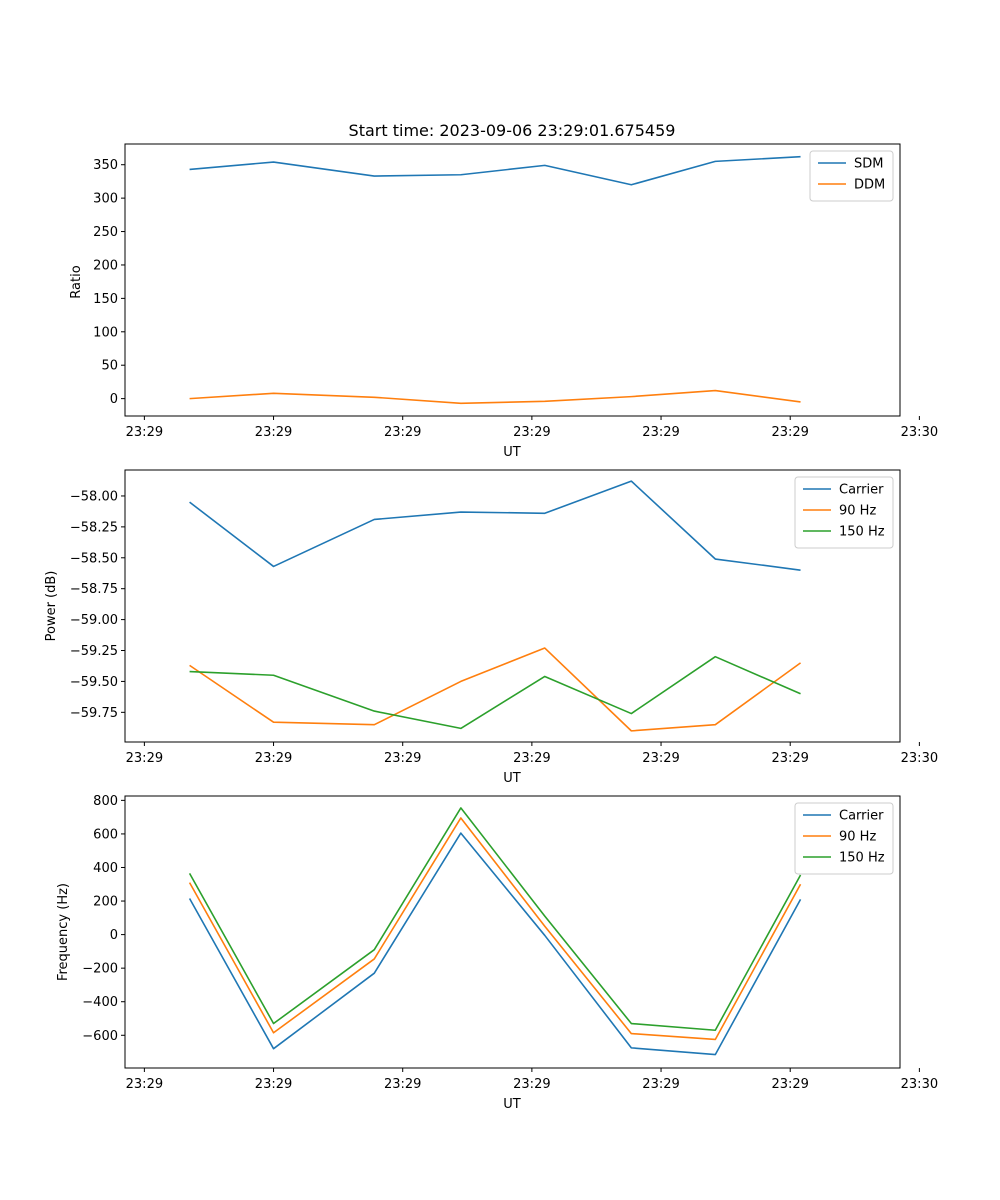  Describe the element at coordinates (94, 496) in the screenshot. I see `y-tick-label: −58.00` at that location.